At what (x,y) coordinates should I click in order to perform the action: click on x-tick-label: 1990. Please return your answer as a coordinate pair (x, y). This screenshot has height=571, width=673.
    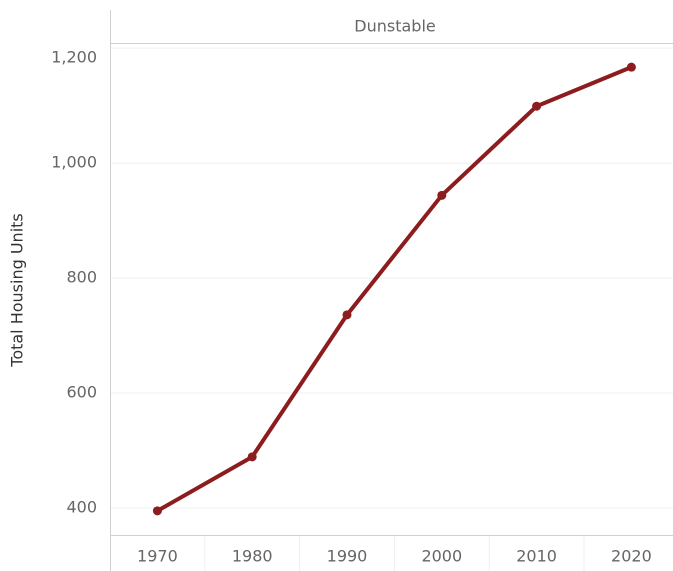
    Looking at the image, I should click on (347, 556).